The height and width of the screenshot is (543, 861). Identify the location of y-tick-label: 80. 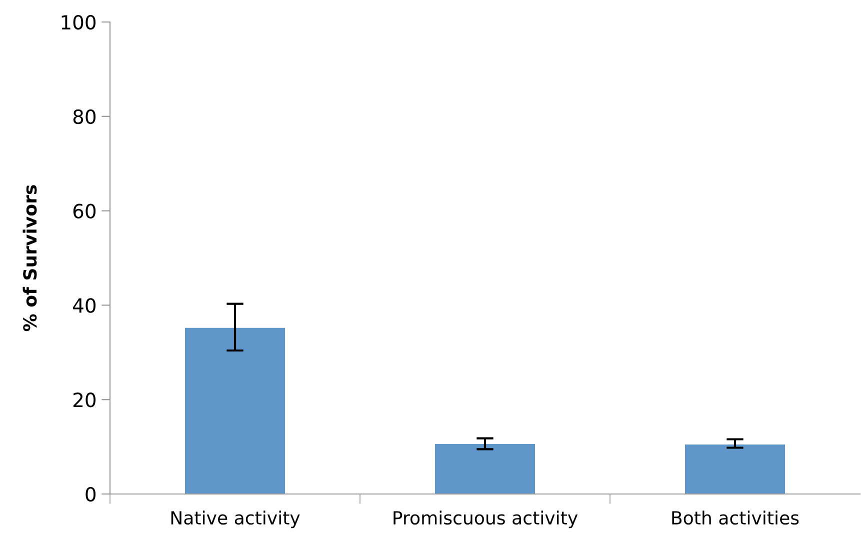
(84, 116).